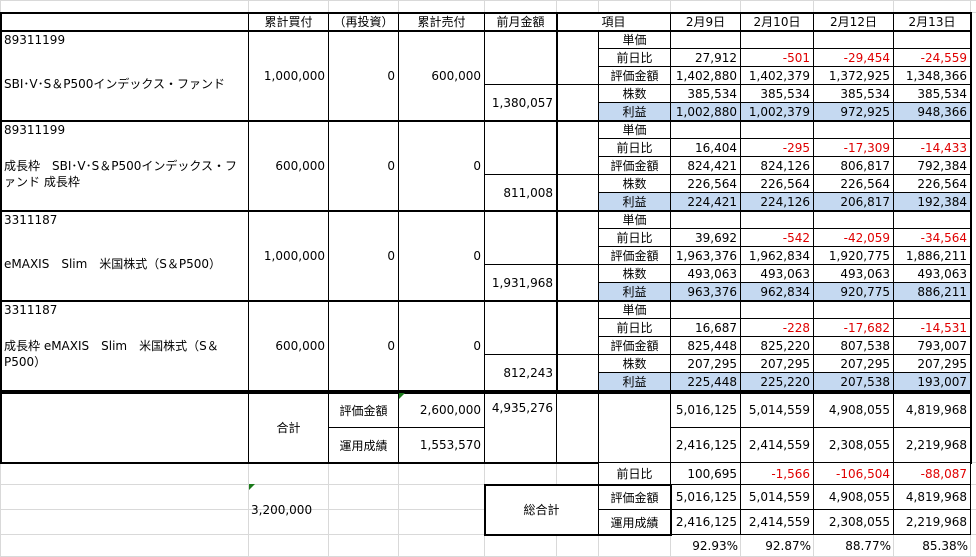 This screenshot has width=976, height=557. I want to click on value-cell: 207,538, so click(853, 381).